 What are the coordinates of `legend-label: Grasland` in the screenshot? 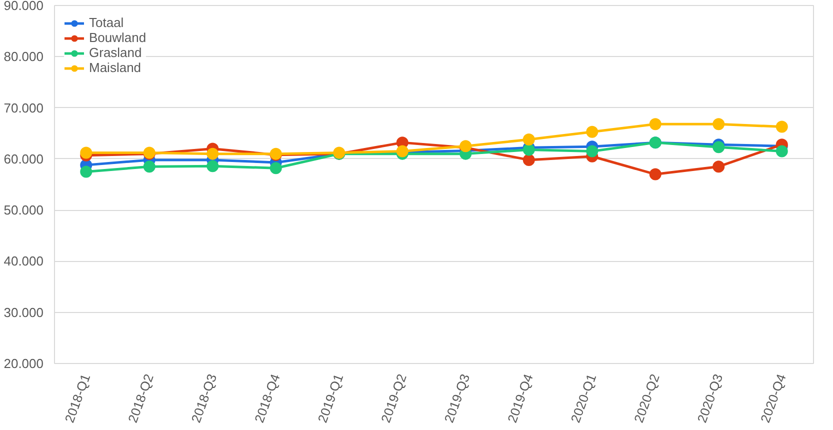 It's located at (115, 52).